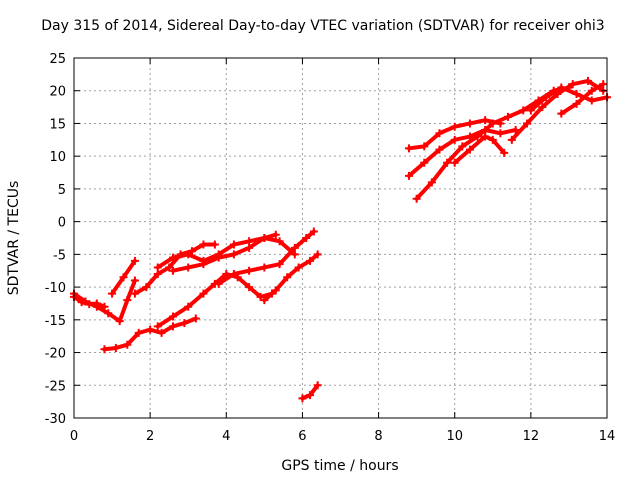 The height and width of the screenshot is (480, 640). Describe the element at coordinates (62, 223) in the screenshot. I see `y-tick-label: 0` at that location.